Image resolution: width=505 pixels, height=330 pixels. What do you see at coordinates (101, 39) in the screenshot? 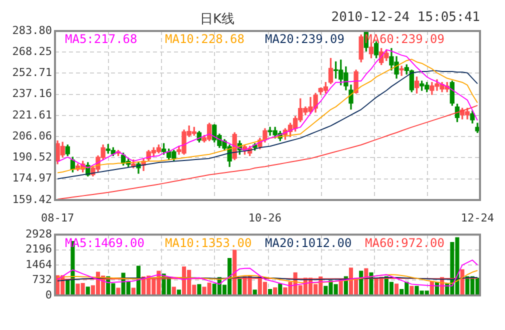
I see `text: MA5:217.68` at bounding box center [101, 39].